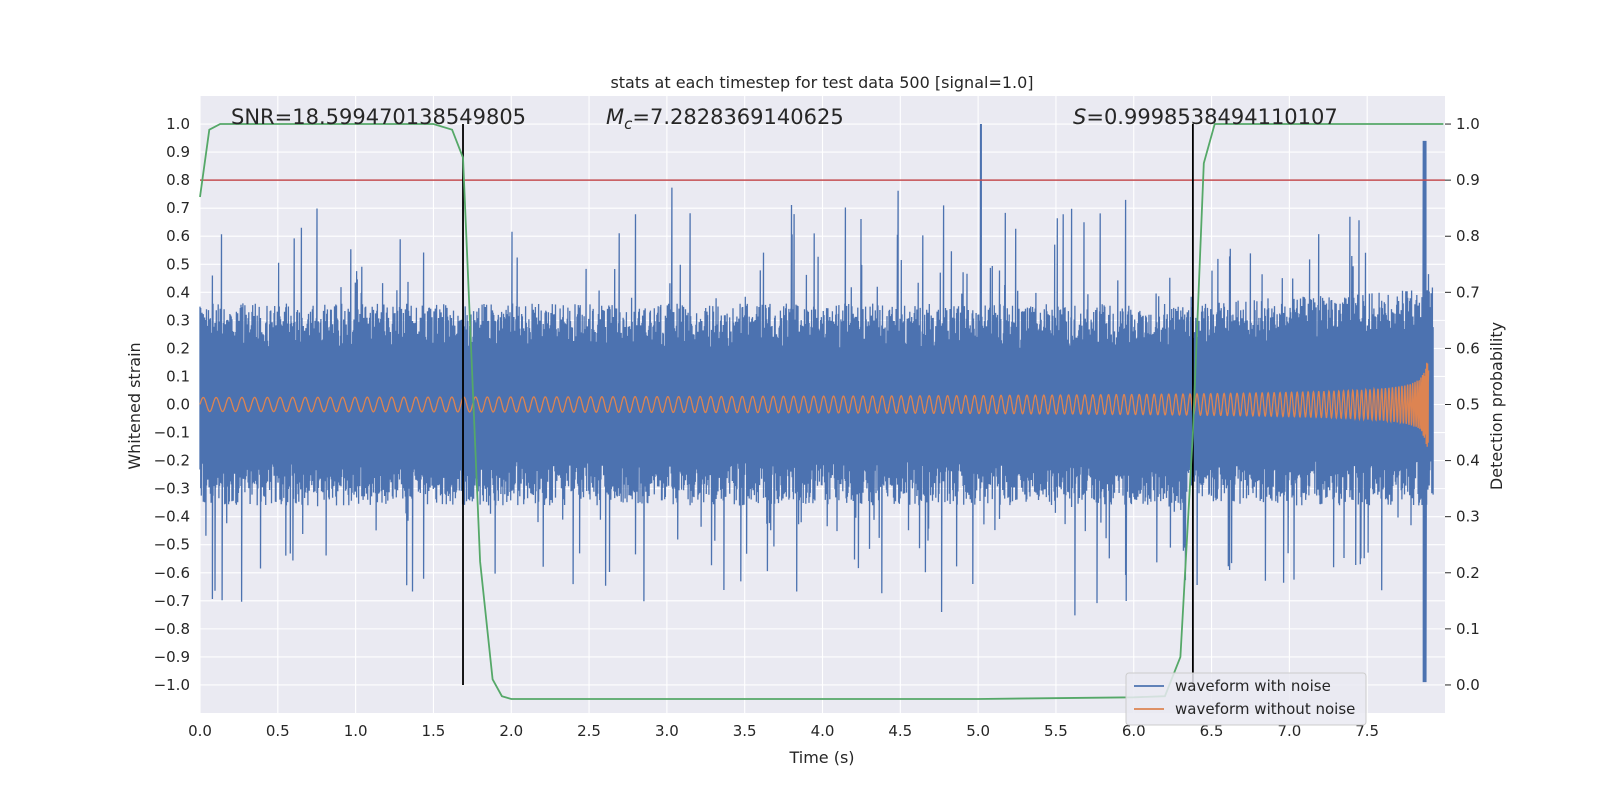 This screenshot has height=800, width=1600. What do you see at coordinates (589, 731) in the screenshot?
I see `x-tick-label: 2.5` at bounding box center [589, 731].